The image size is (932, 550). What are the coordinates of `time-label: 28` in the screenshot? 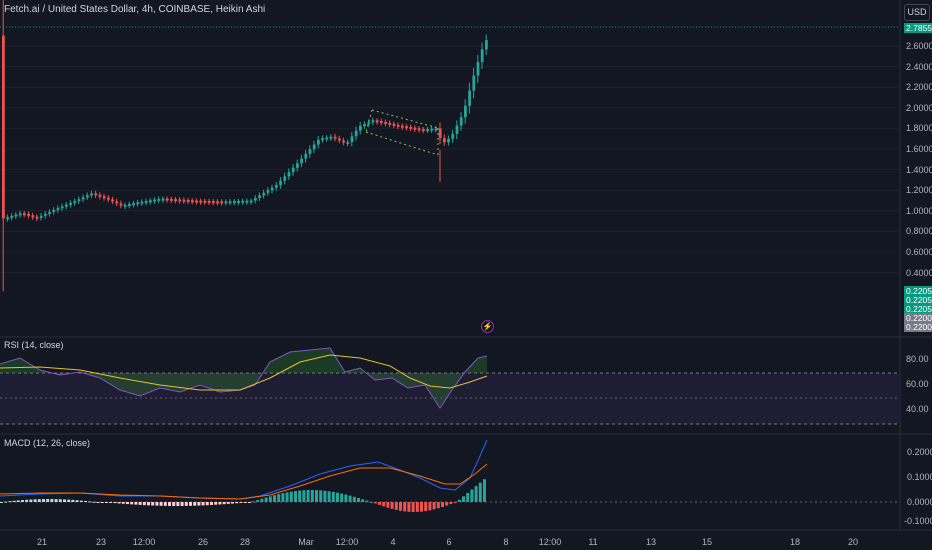 It's located at (245, 542).